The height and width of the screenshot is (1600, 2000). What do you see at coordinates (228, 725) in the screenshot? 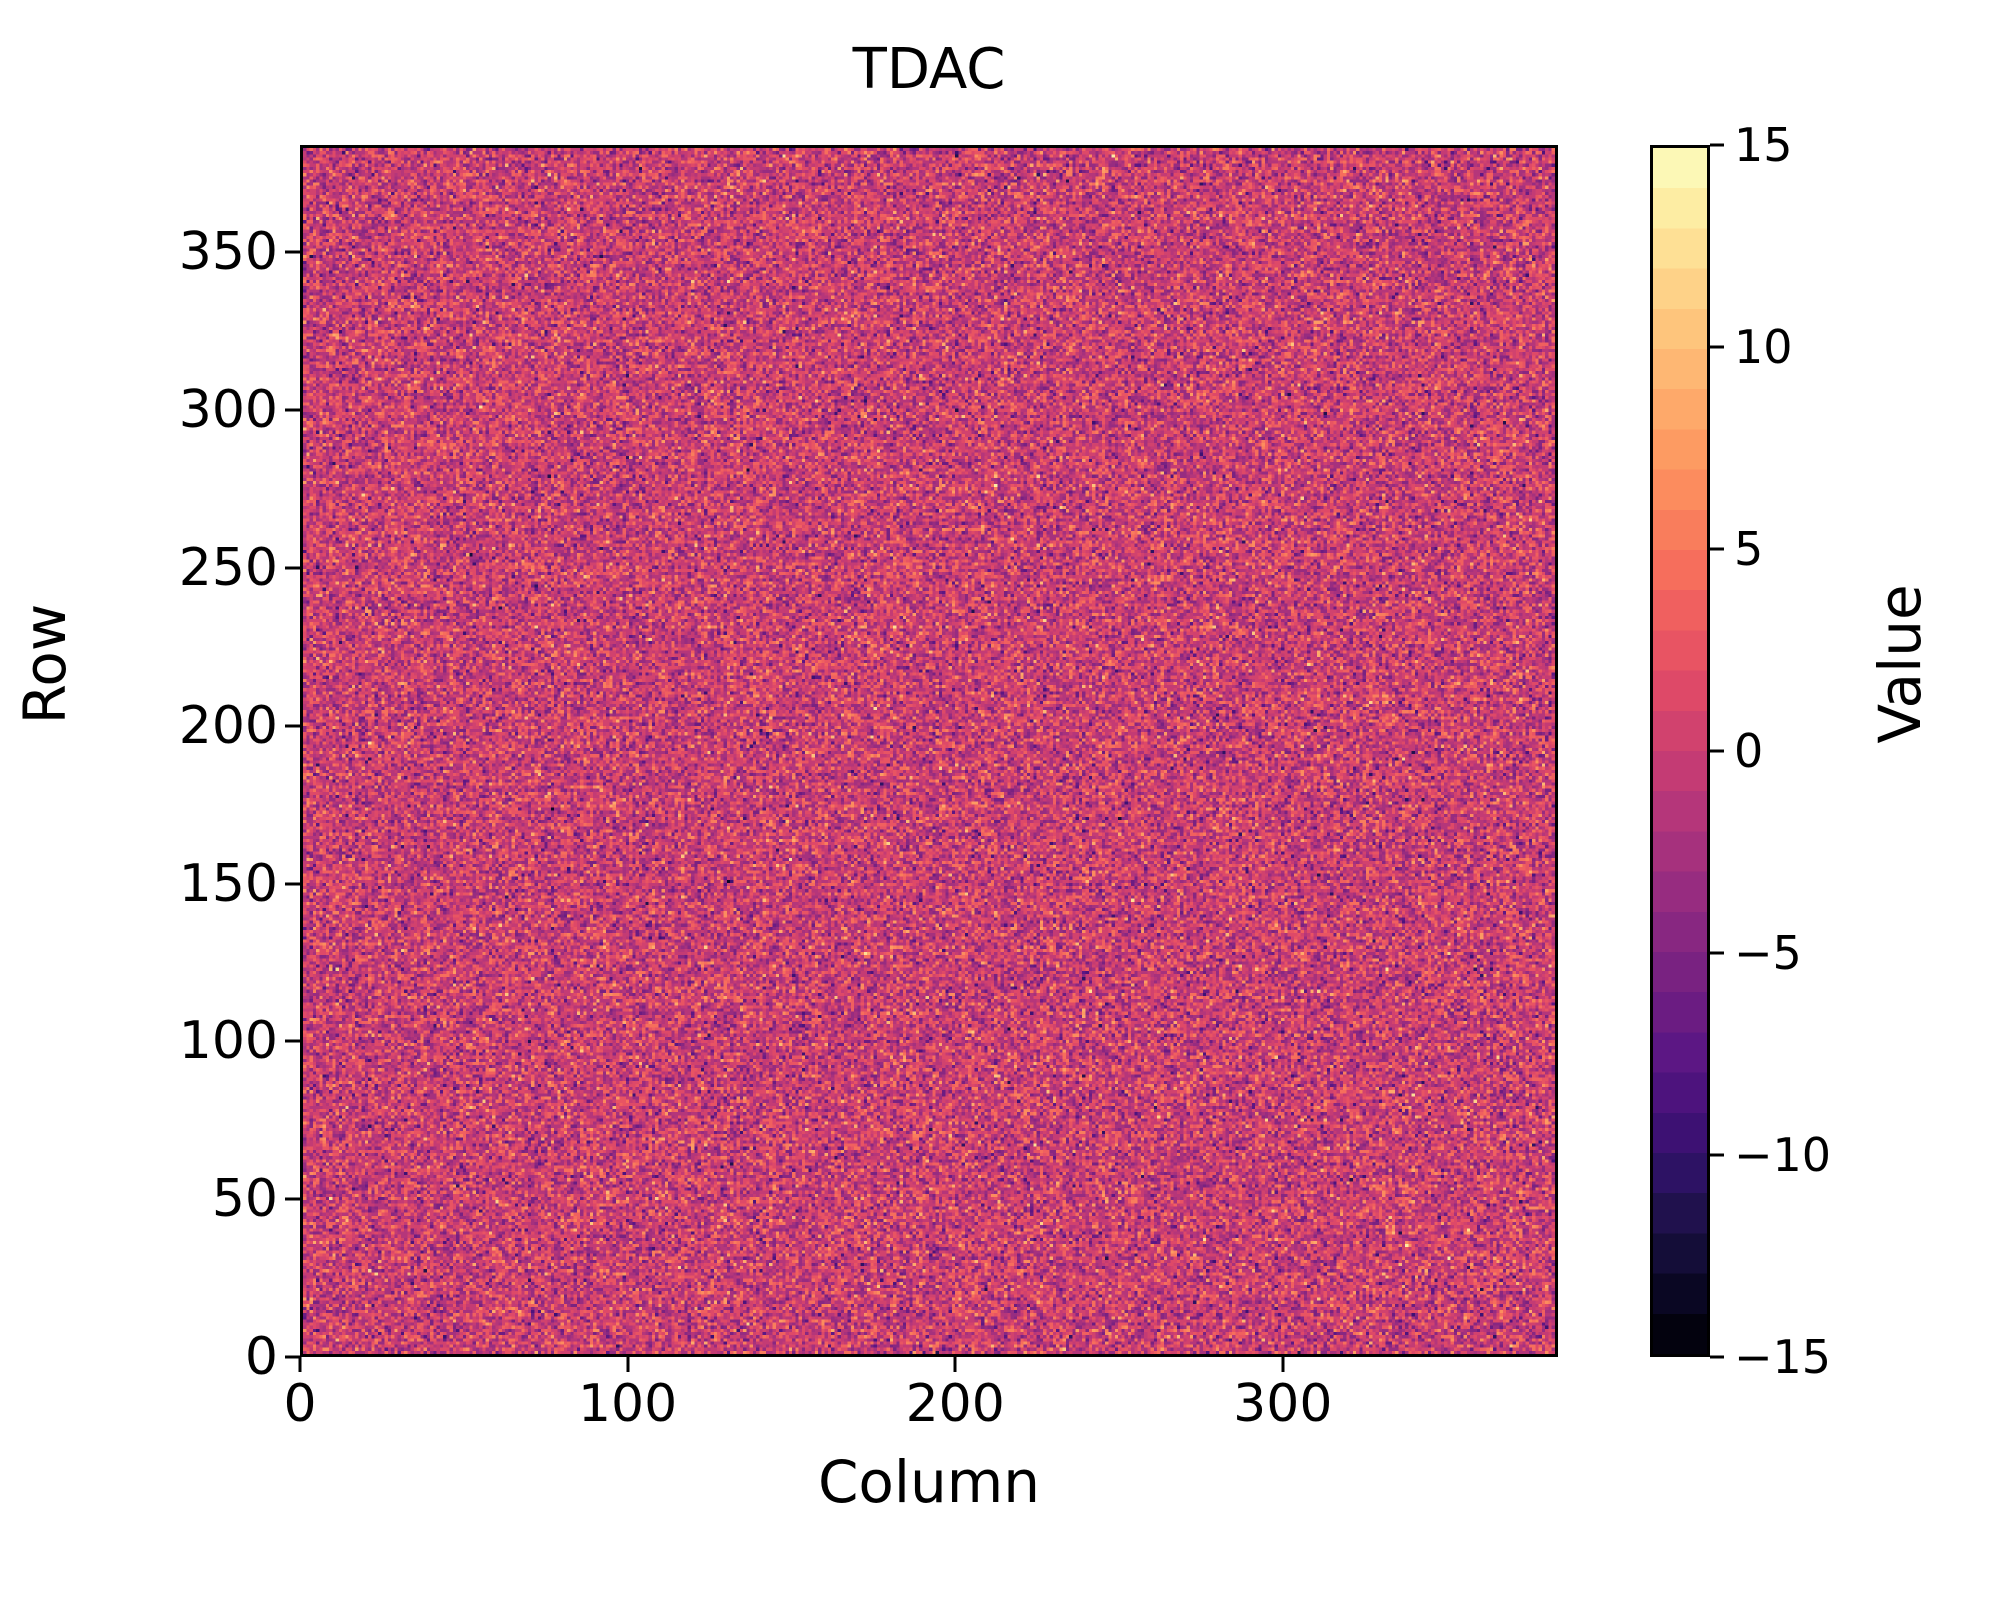
I see `y-axis-tick-label: 200` at bounding box center [228, 725].